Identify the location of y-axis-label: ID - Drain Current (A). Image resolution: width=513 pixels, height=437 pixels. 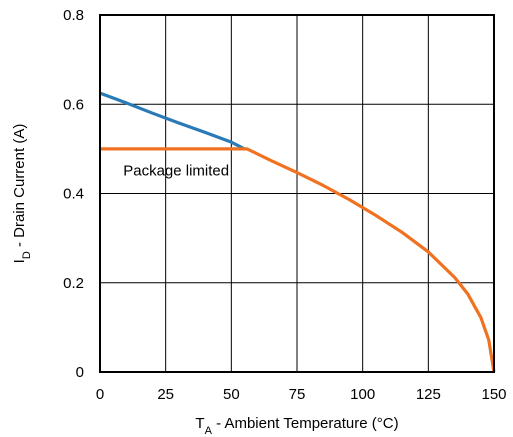
(22, 194).